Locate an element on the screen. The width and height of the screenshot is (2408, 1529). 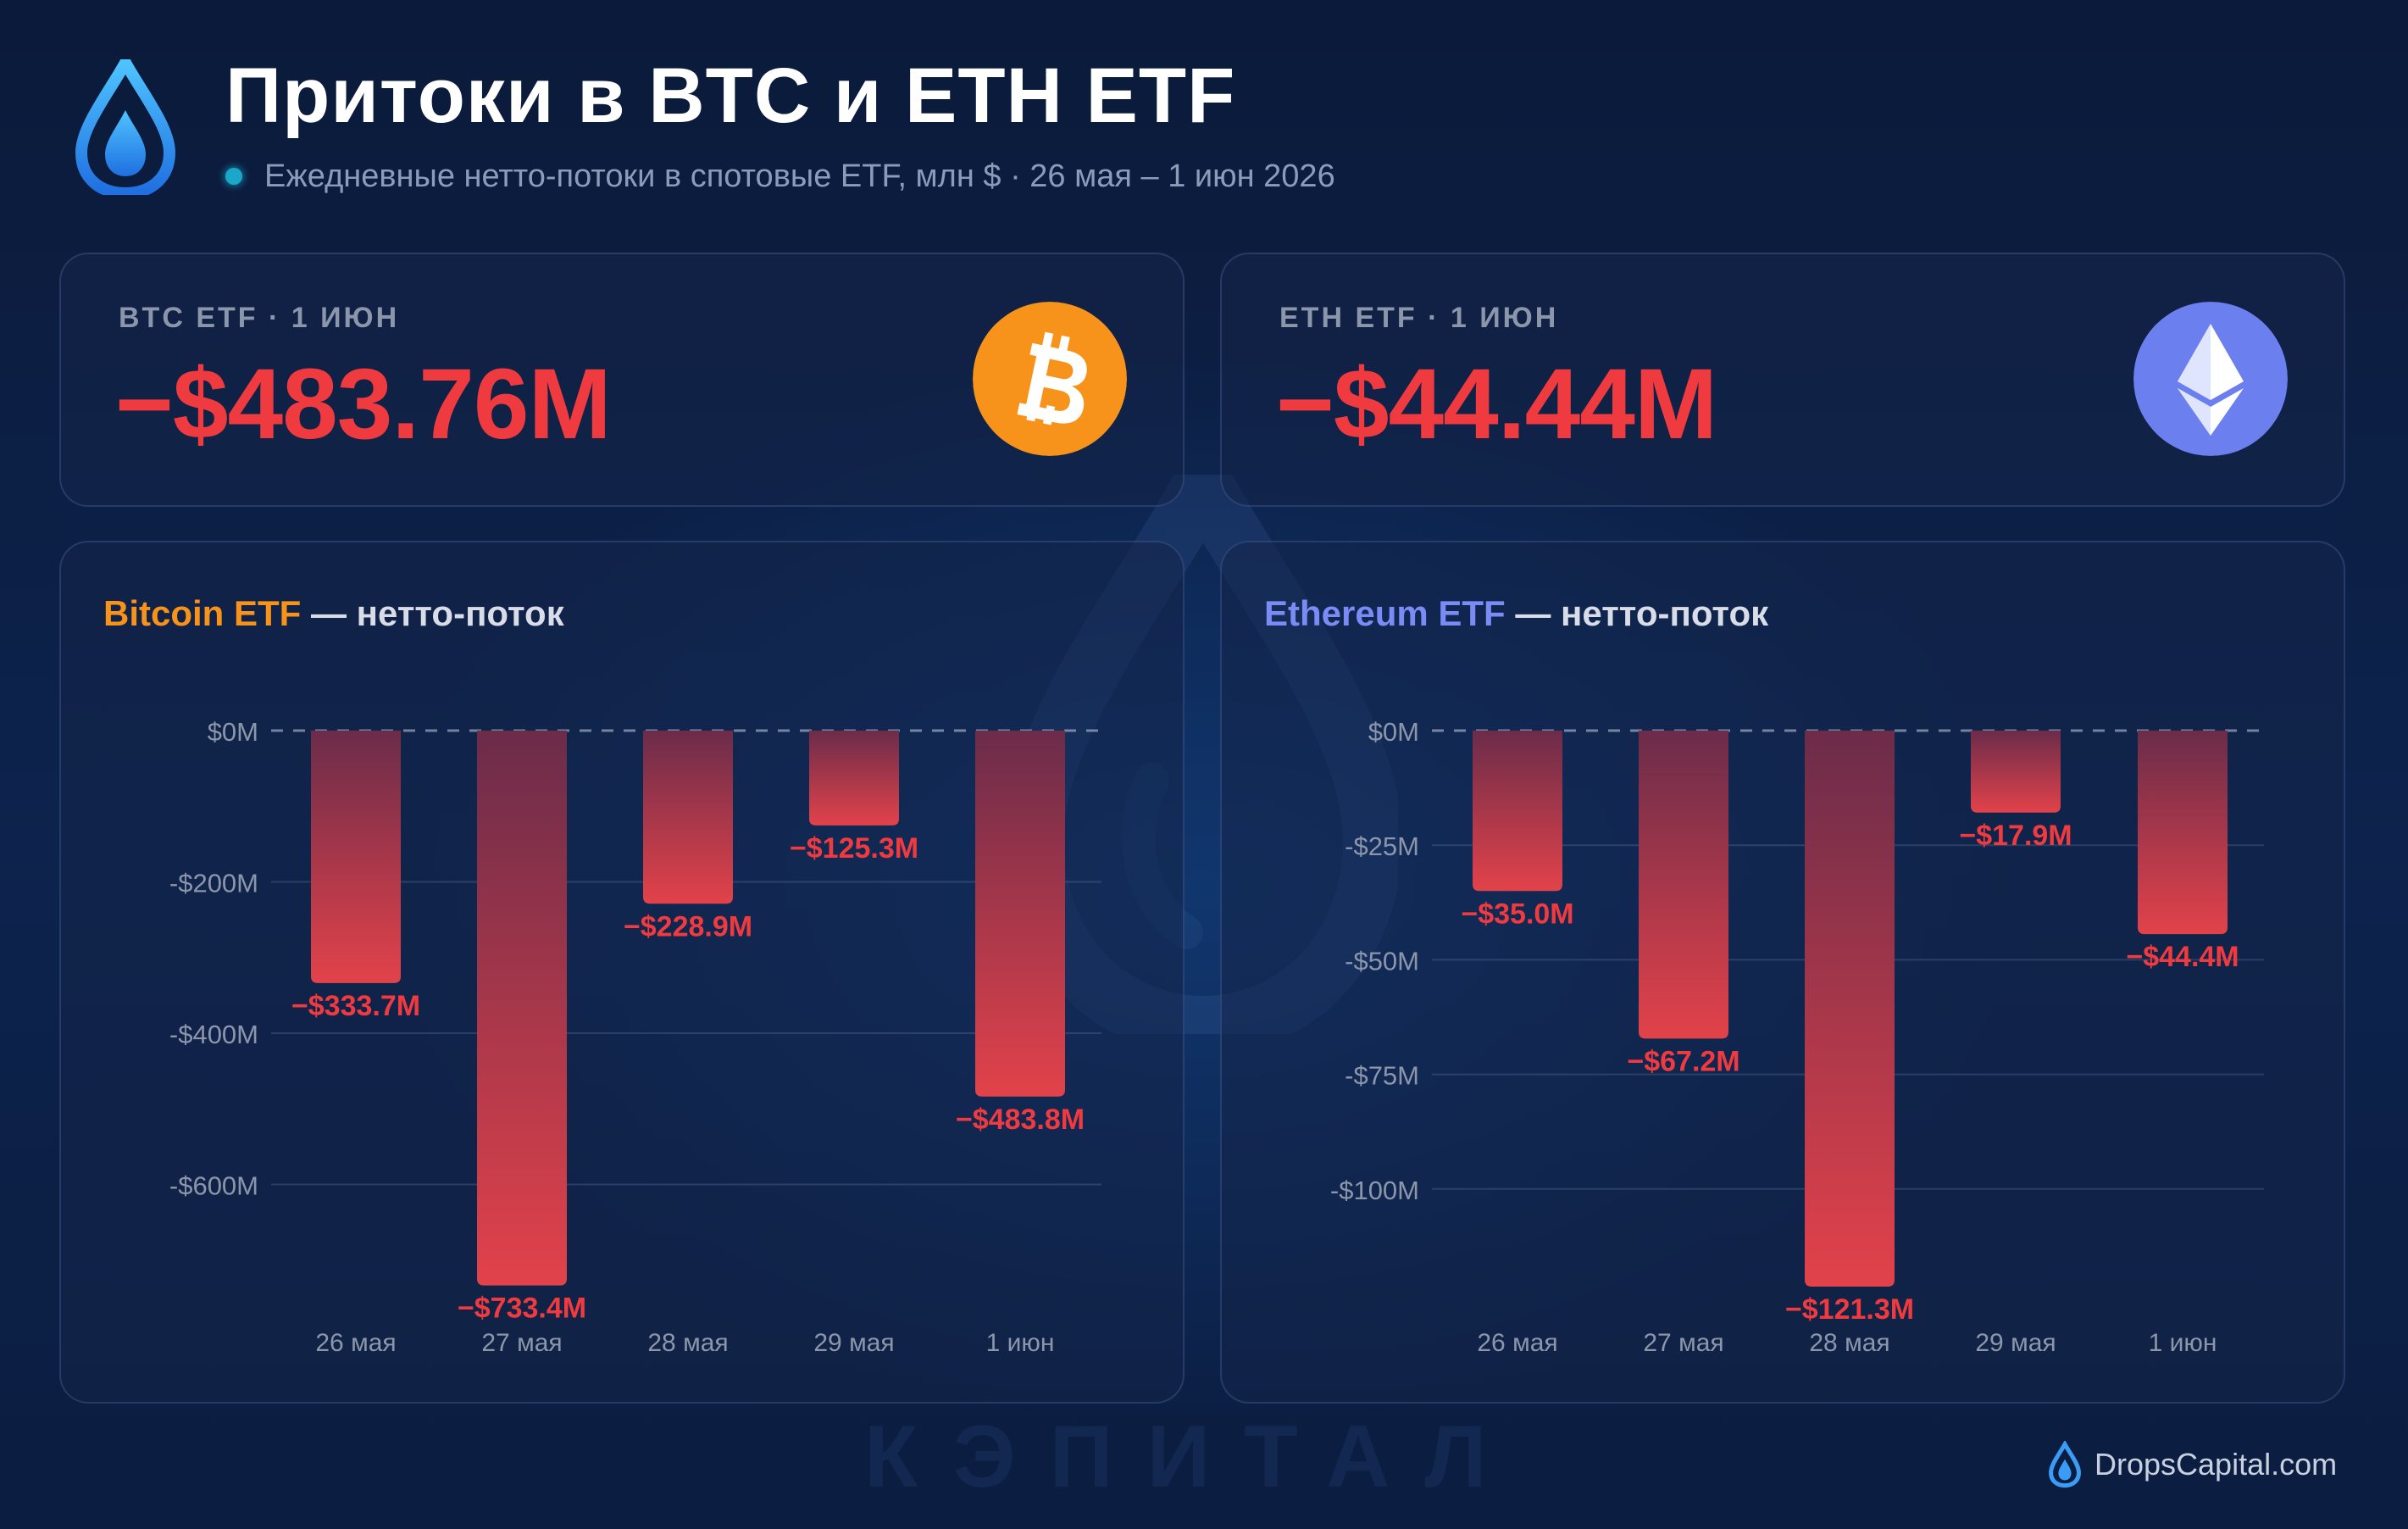
brand-drop-icon is located at coordinates (2065, 1464).